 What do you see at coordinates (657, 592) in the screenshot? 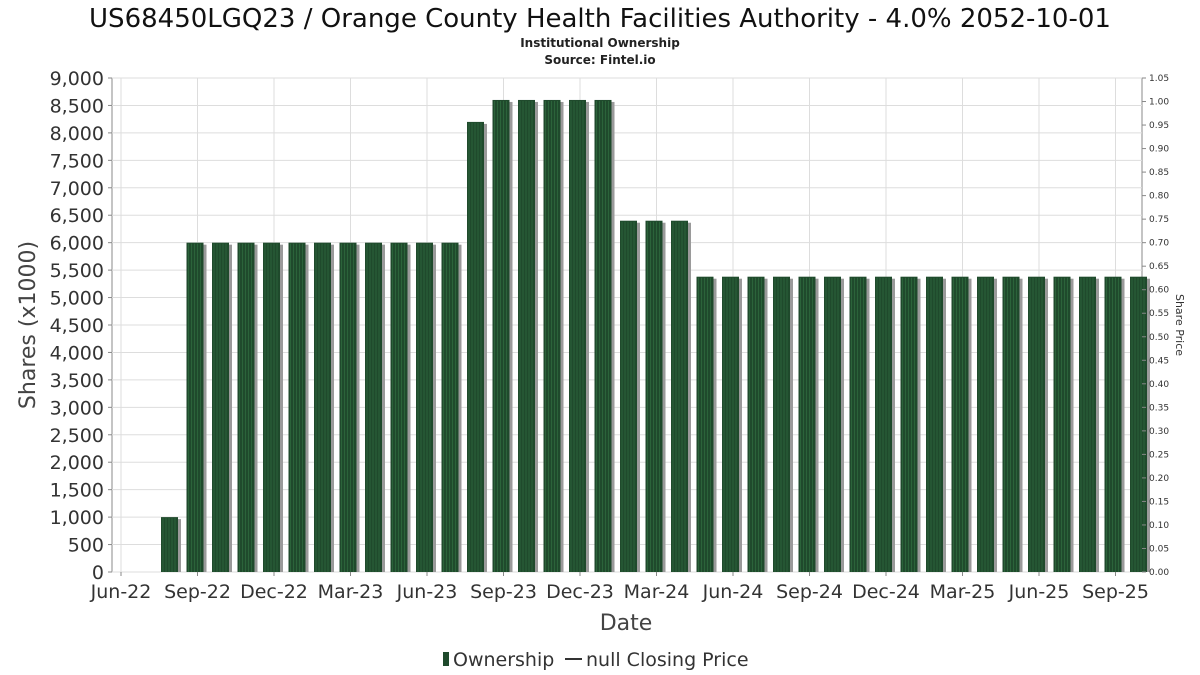
I see `x-tick-label: Mar-24` at bounding box center [657, 592].